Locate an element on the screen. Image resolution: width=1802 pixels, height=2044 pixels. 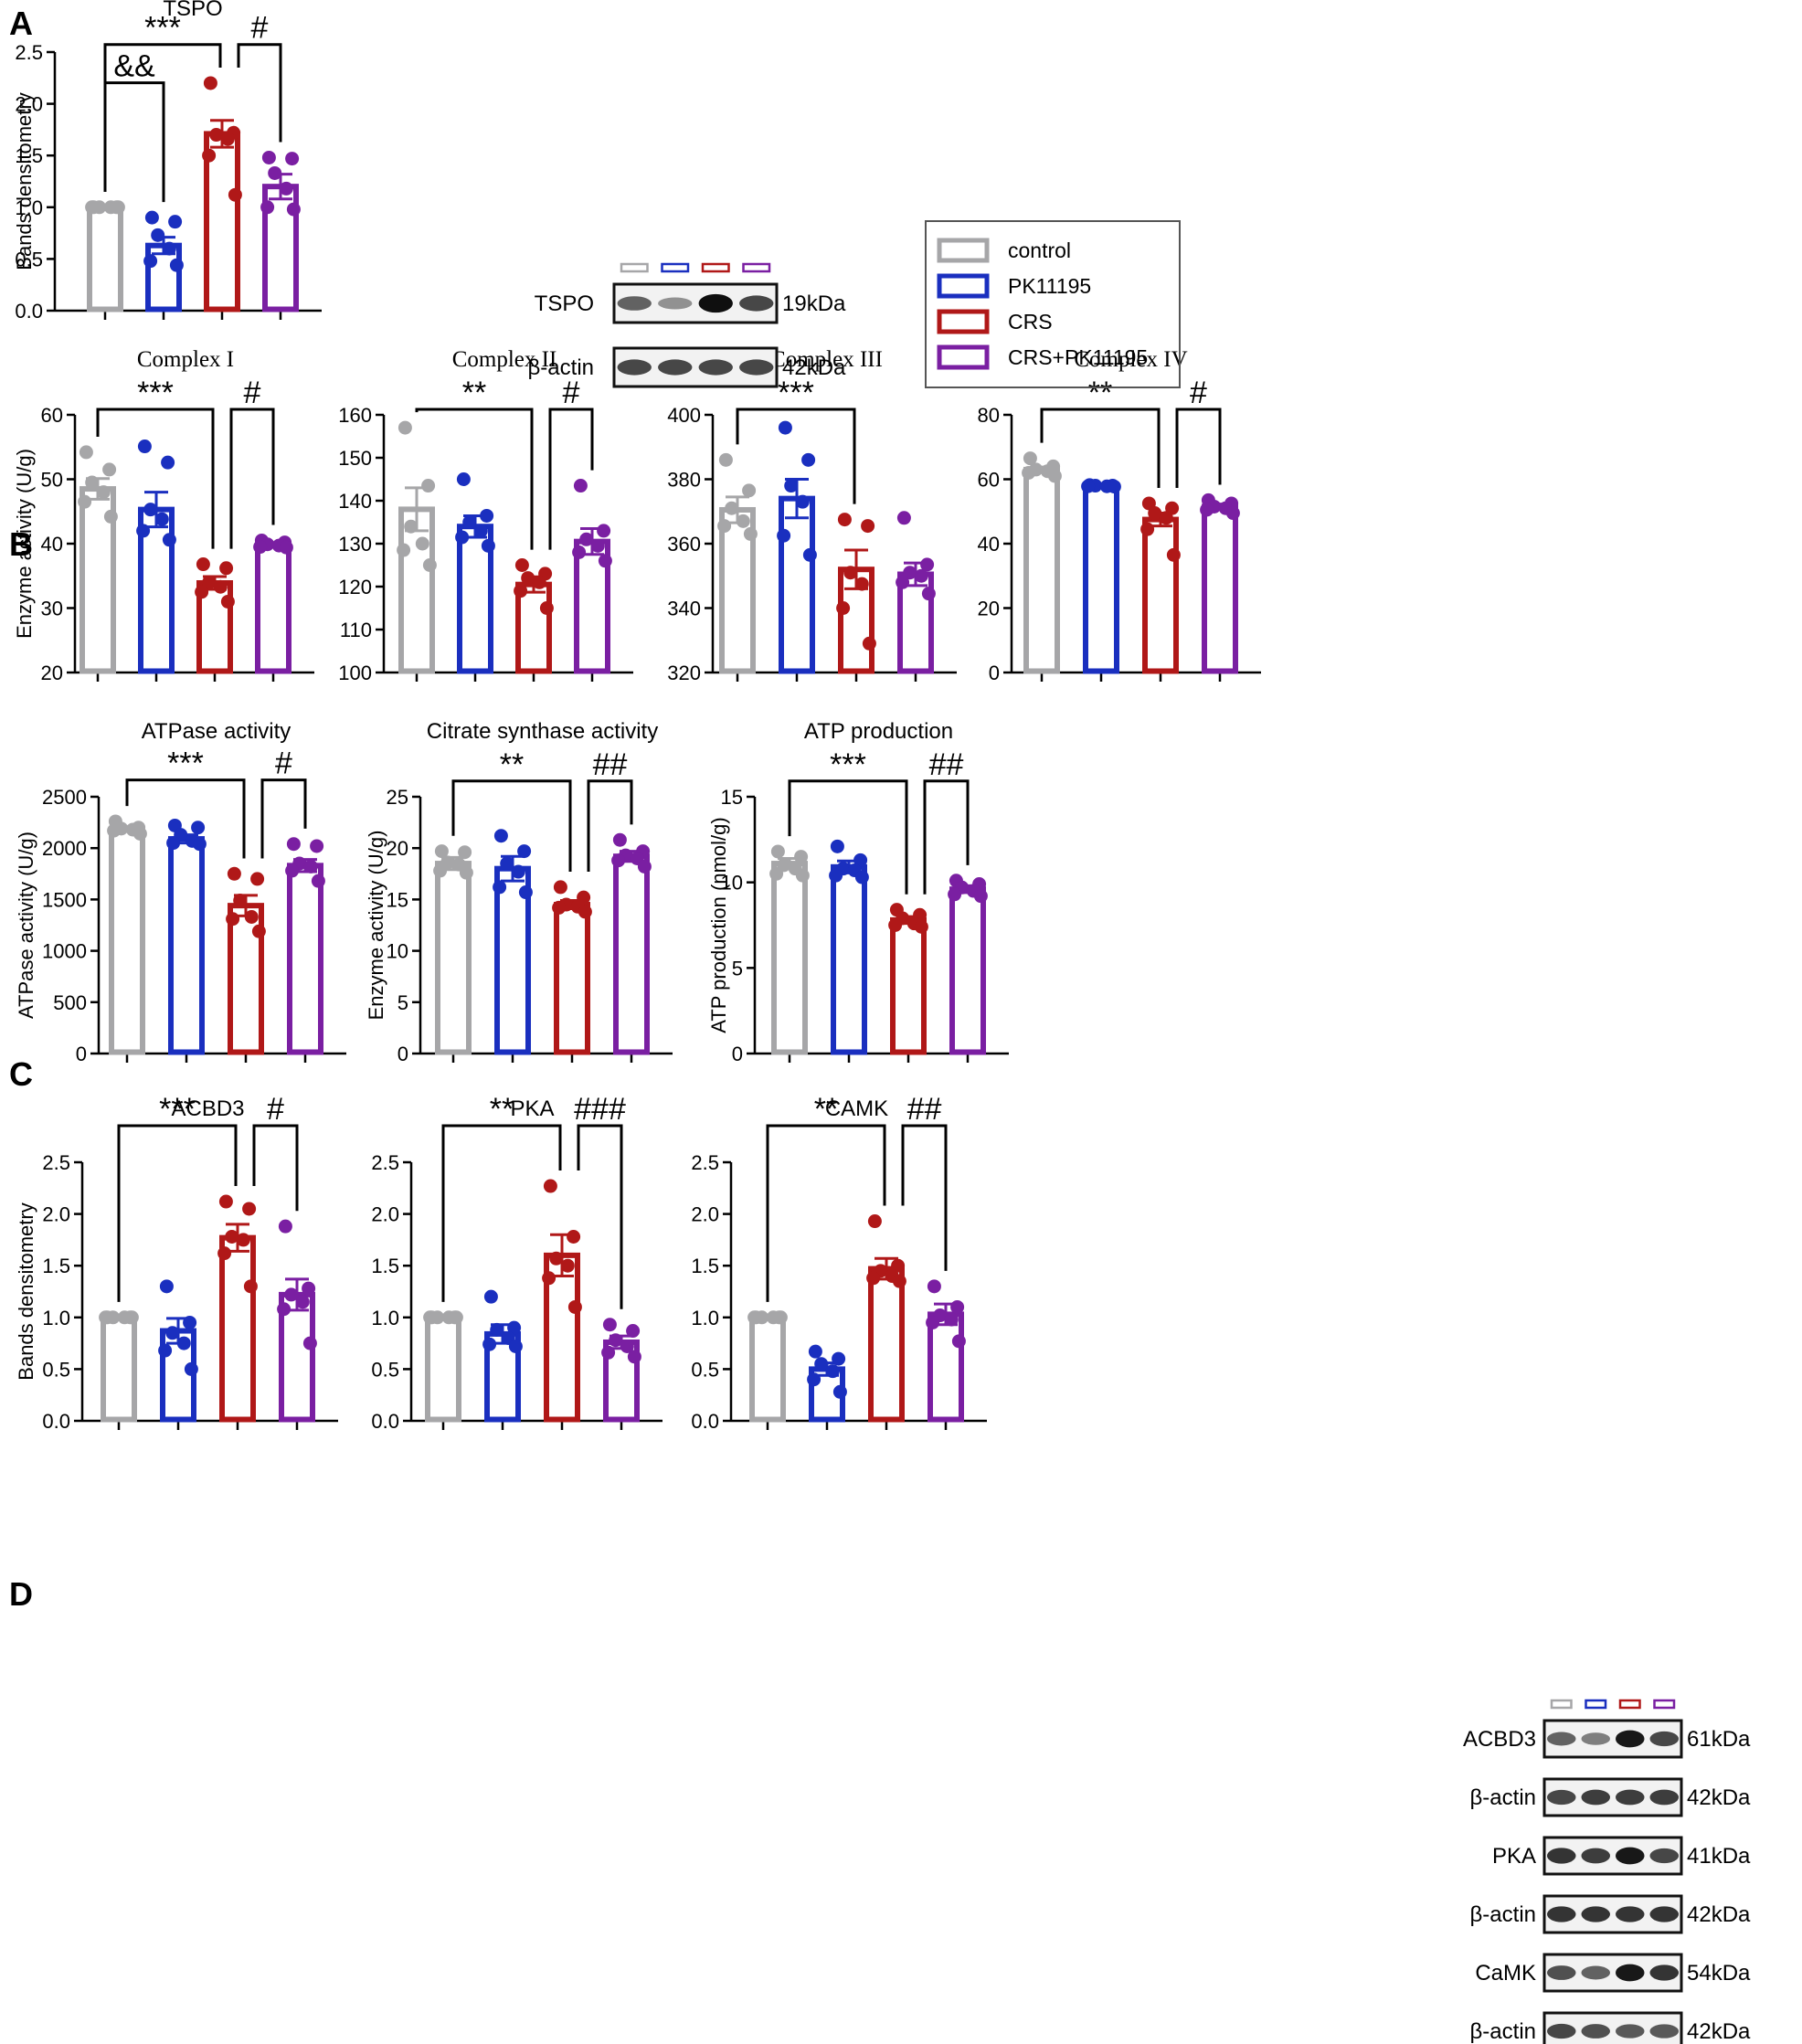
blot-row-label: β-actin is located at coordinates (1503, 1915).